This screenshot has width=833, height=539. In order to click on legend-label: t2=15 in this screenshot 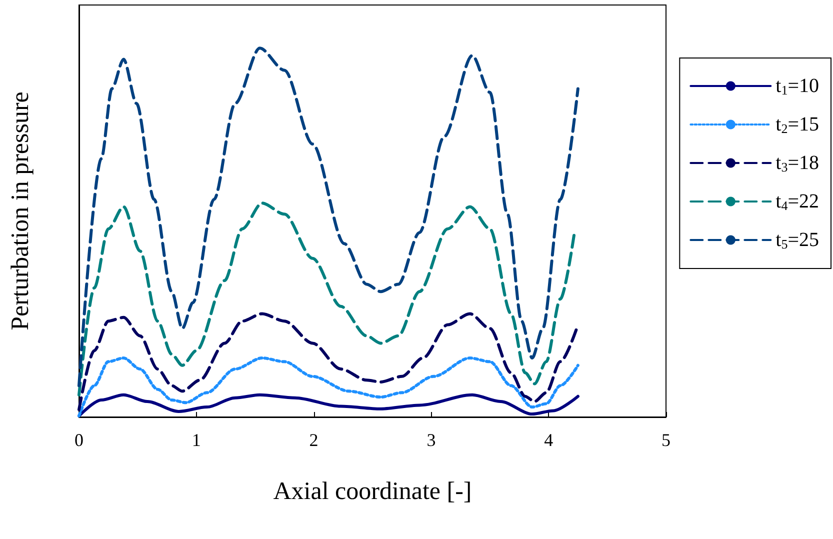, I will do `click(797, 125)`.